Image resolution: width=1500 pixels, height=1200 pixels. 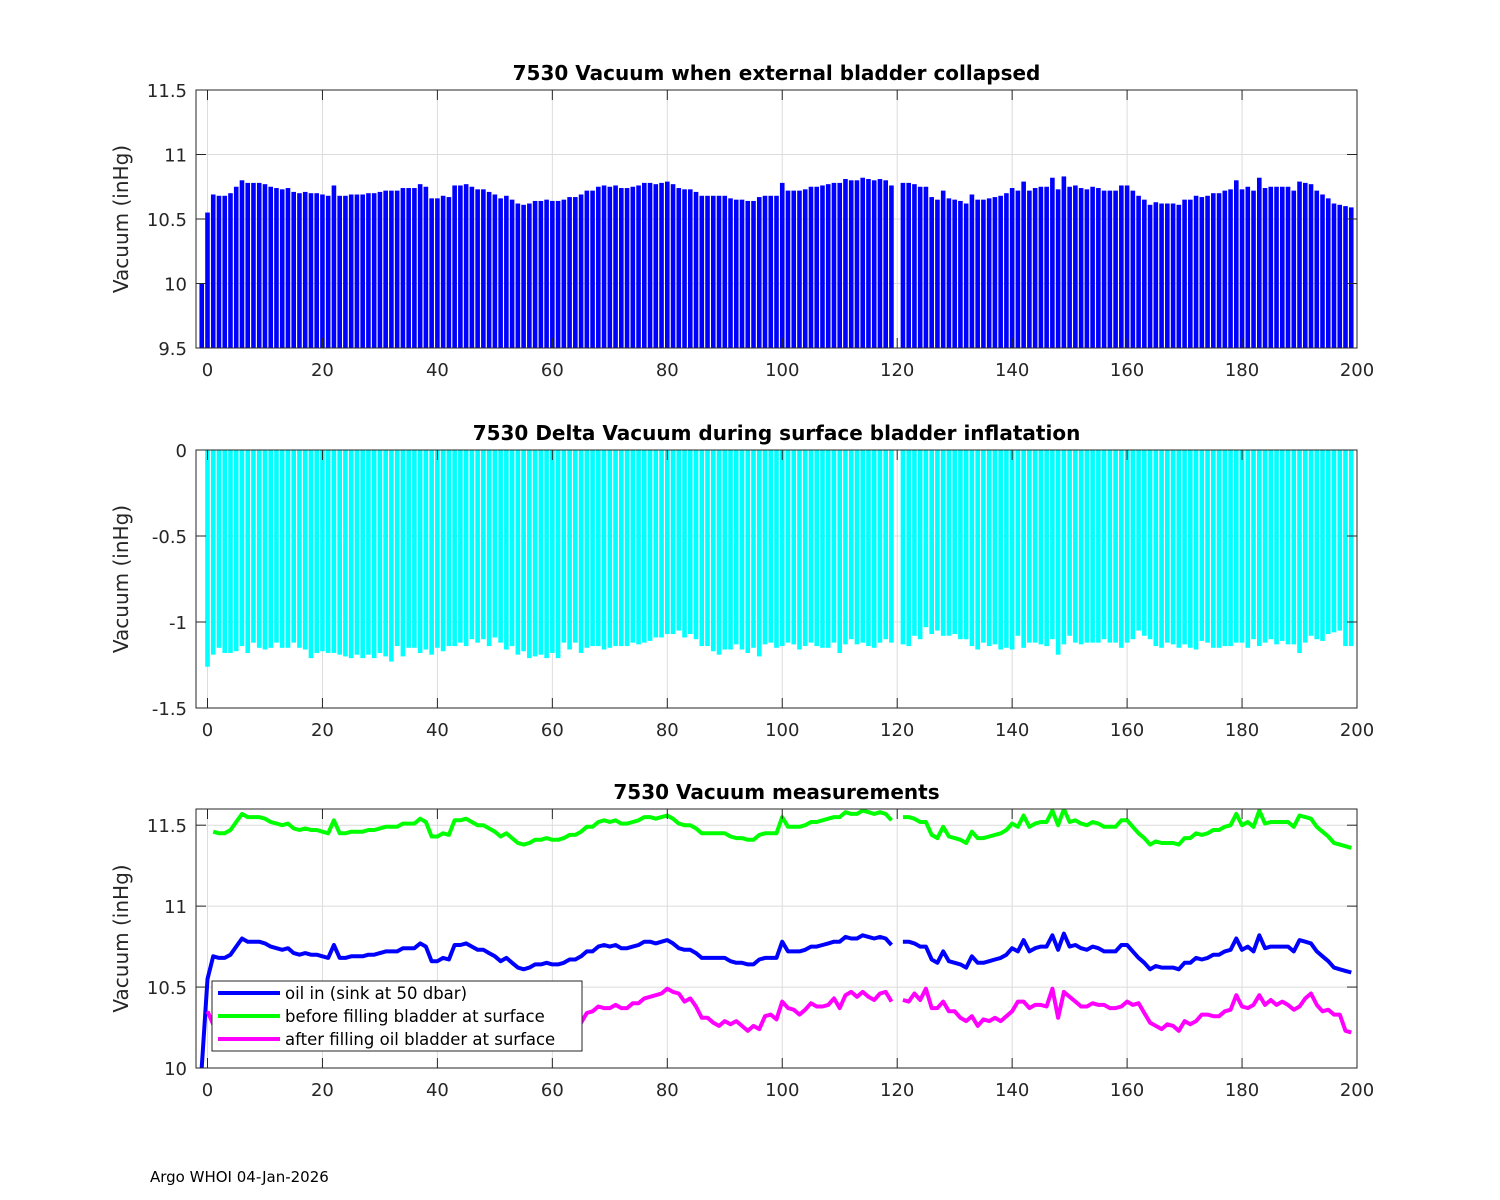 I want to click on y-tick-label: 9.5, so click(x=172, y=349).